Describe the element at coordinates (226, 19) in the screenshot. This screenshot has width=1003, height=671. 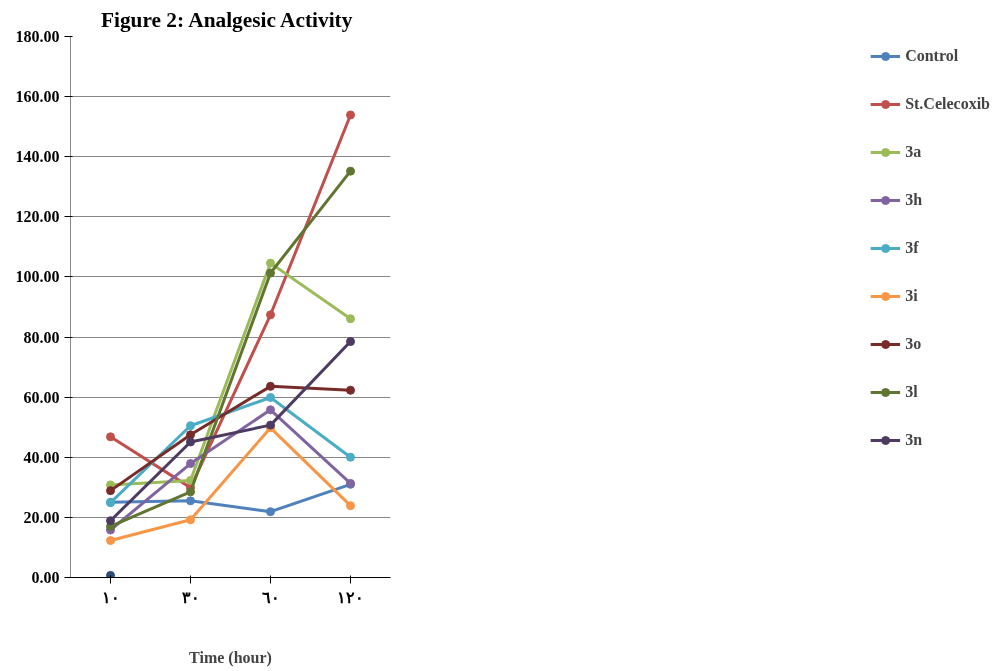
I see `chart-title: Figure 2: Analgesic Activity` at that location.